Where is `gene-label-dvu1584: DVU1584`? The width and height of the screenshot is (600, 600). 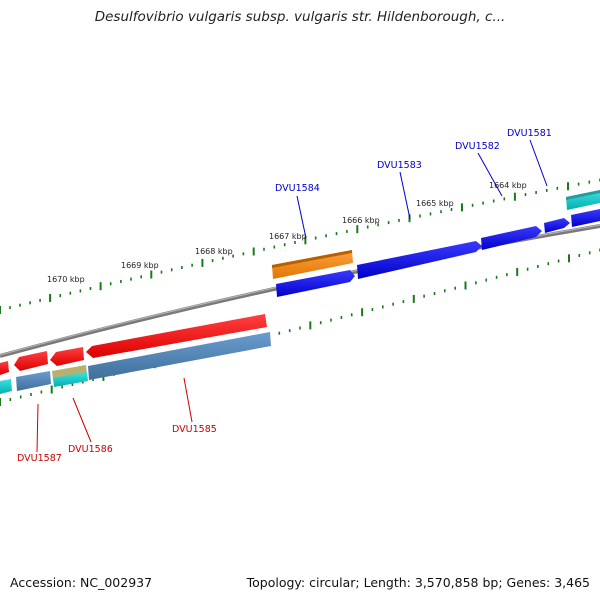 gene-label-dvu1584: DVU1584 is located at coordinates (297, 188).